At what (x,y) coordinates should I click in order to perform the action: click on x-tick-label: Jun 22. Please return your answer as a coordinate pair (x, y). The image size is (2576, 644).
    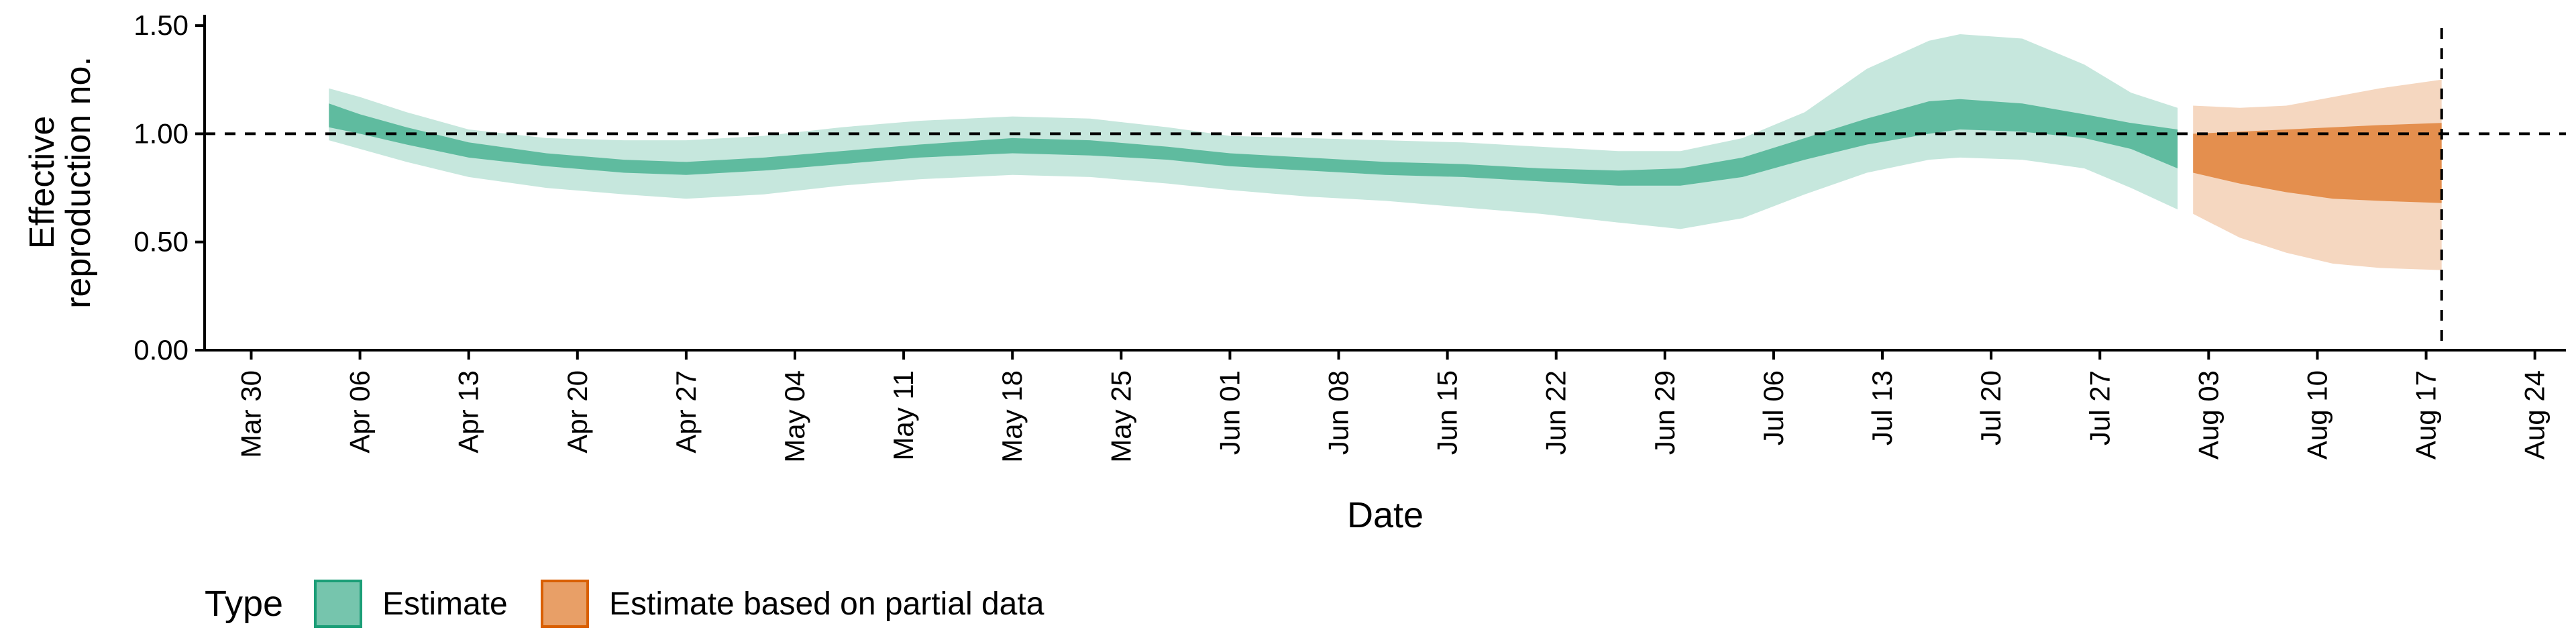
    Looking at the image, I should click on (1556, 412).